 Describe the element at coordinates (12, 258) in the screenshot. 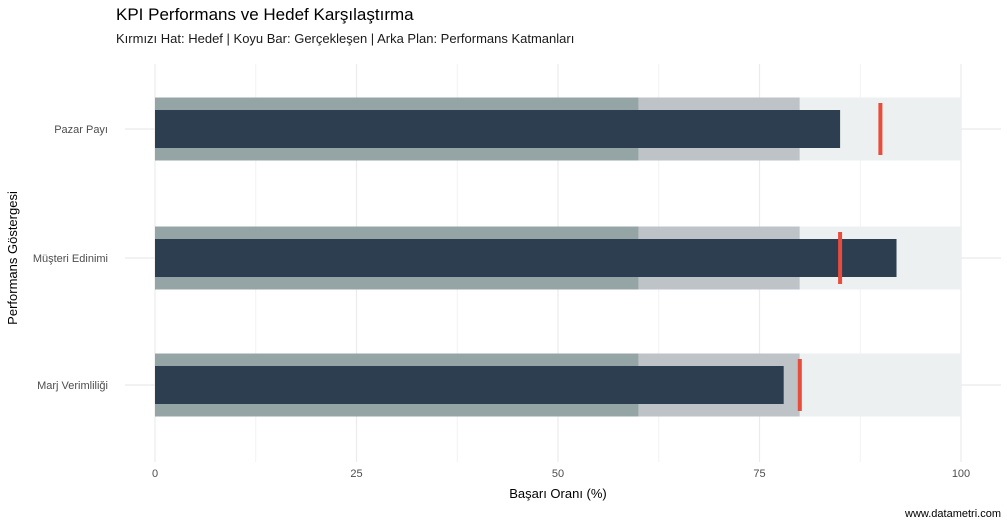

I see `y-axis-title: Performans Göstergesi` at that location.